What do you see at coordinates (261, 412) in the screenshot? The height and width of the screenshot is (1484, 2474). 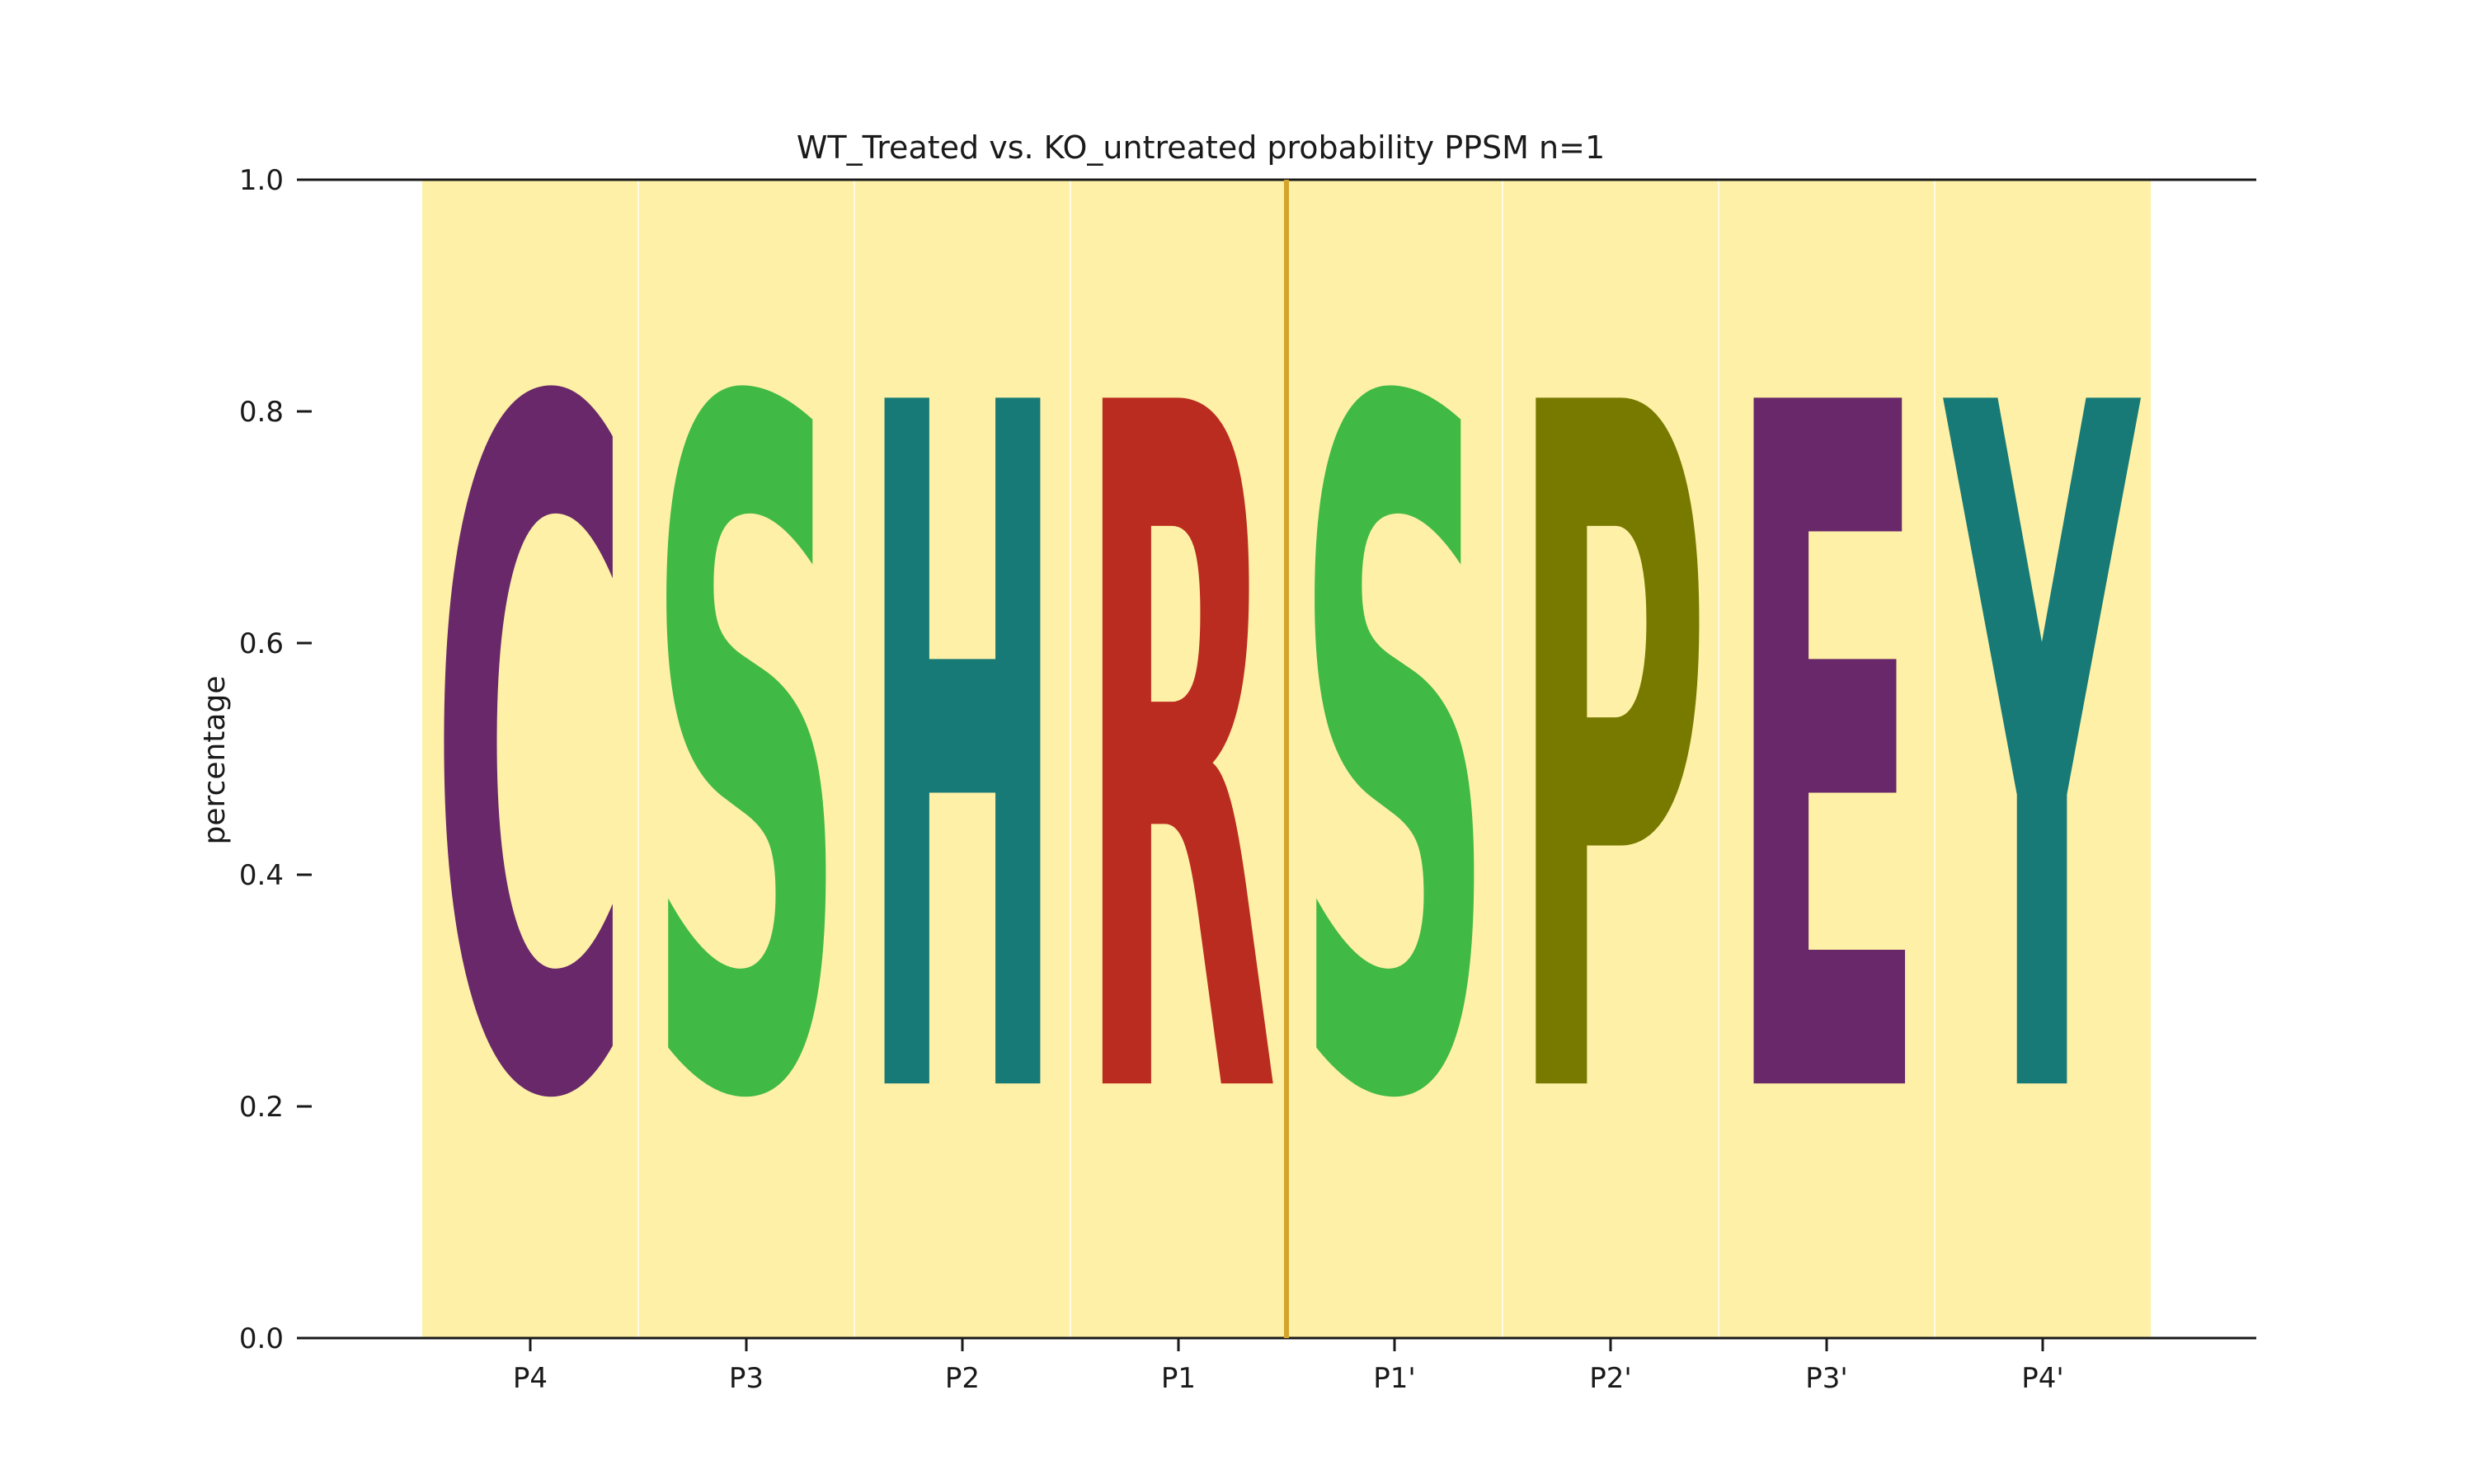 I see `y-tick-label: 0.8` at bounding box center [261, 412].